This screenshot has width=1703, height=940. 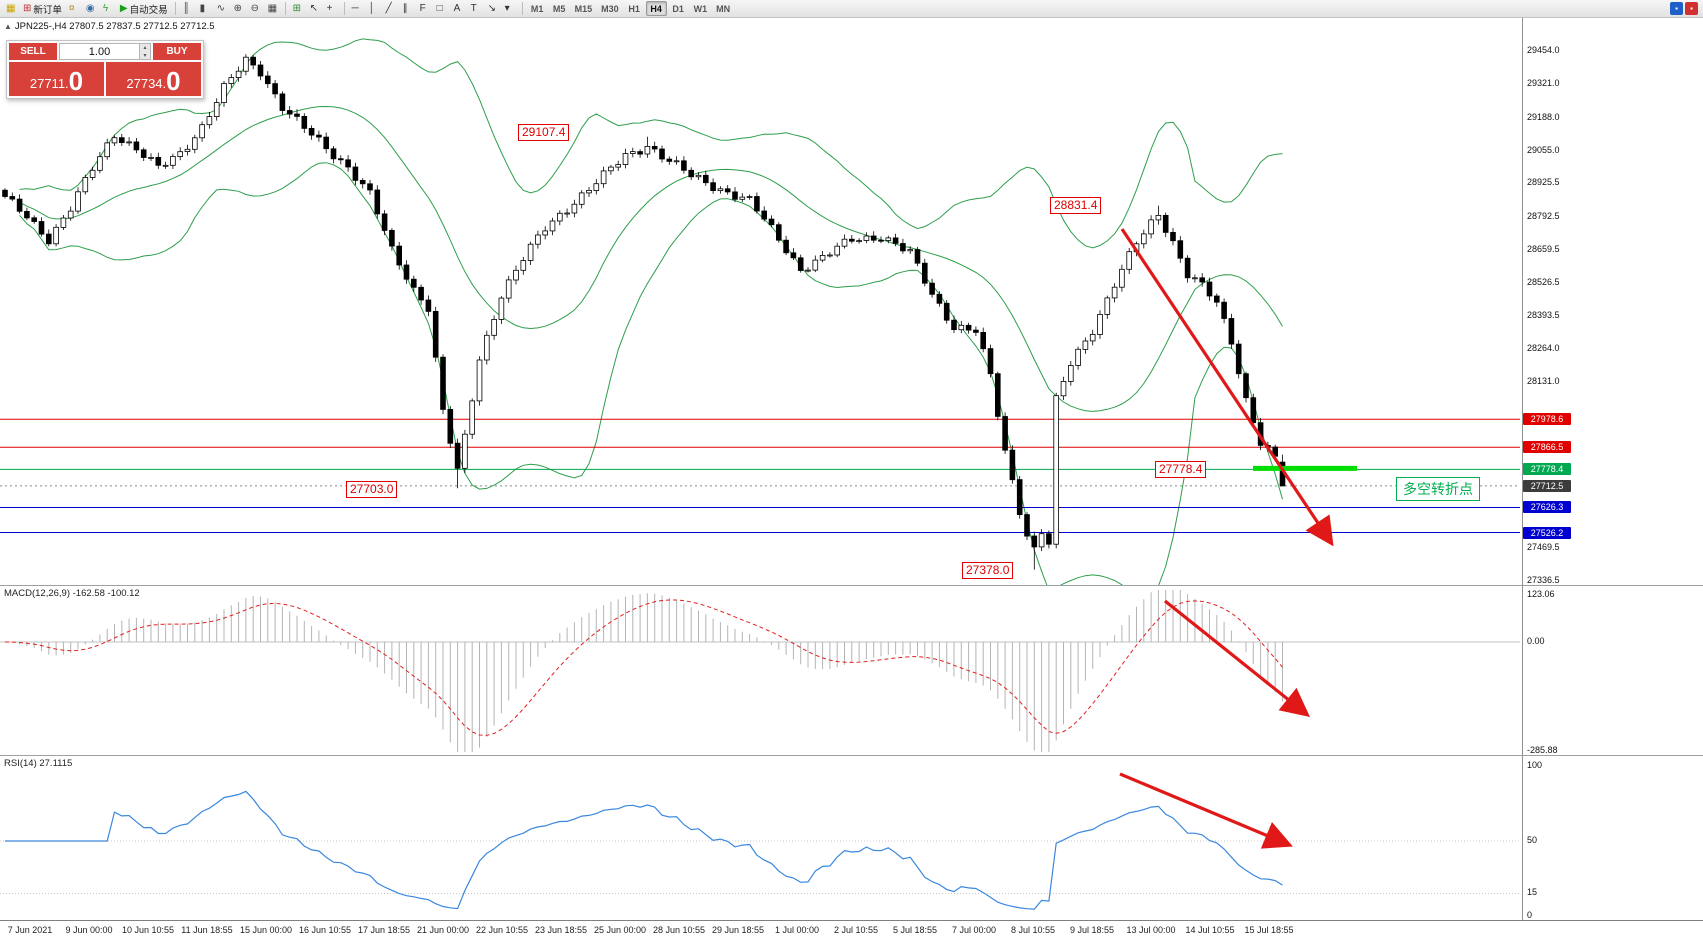 I want to click on price-axis-label: 28131.0, so click(x=1543, y=381).